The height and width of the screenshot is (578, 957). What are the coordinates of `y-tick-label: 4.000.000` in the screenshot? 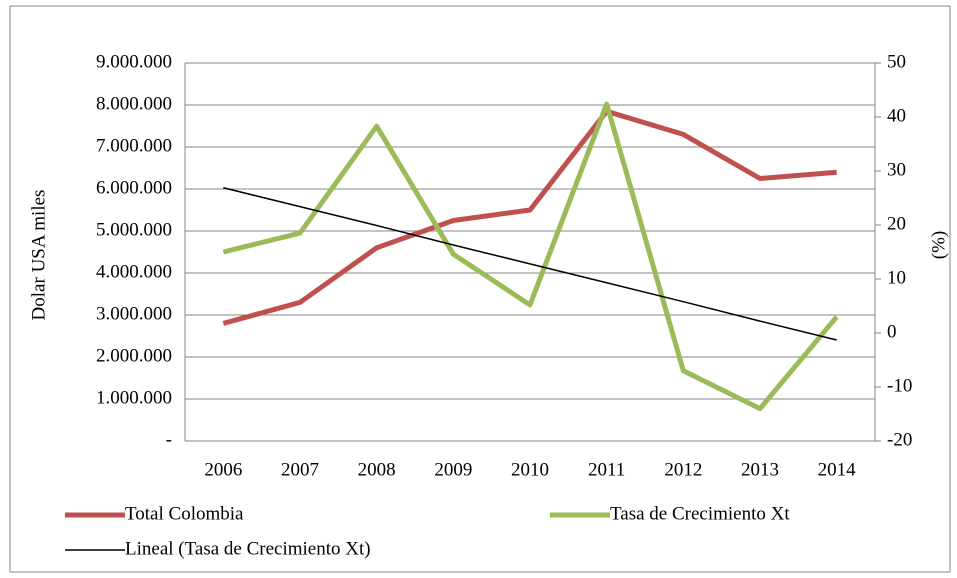 It's located at (134, 271).